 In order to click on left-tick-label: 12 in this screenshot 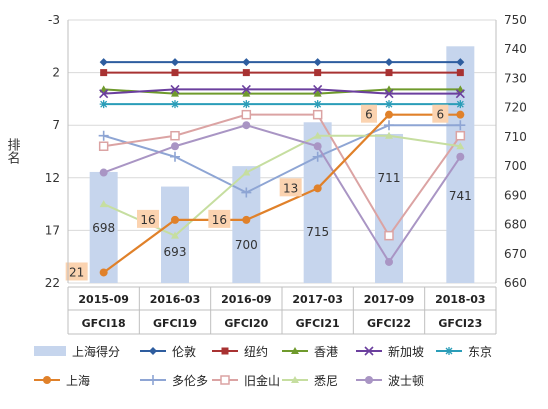, I will do `click(52, 178)`.